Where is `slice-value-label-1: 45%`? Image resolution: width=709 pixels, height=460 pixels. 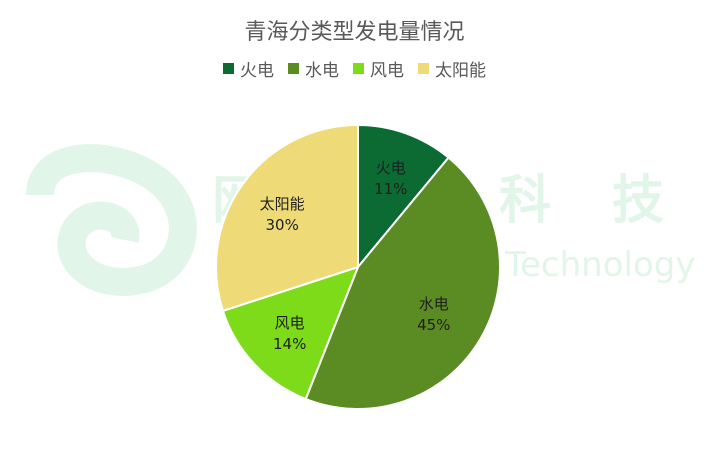 slice-value-label-1: 45% is located at coordinates (433, 325).